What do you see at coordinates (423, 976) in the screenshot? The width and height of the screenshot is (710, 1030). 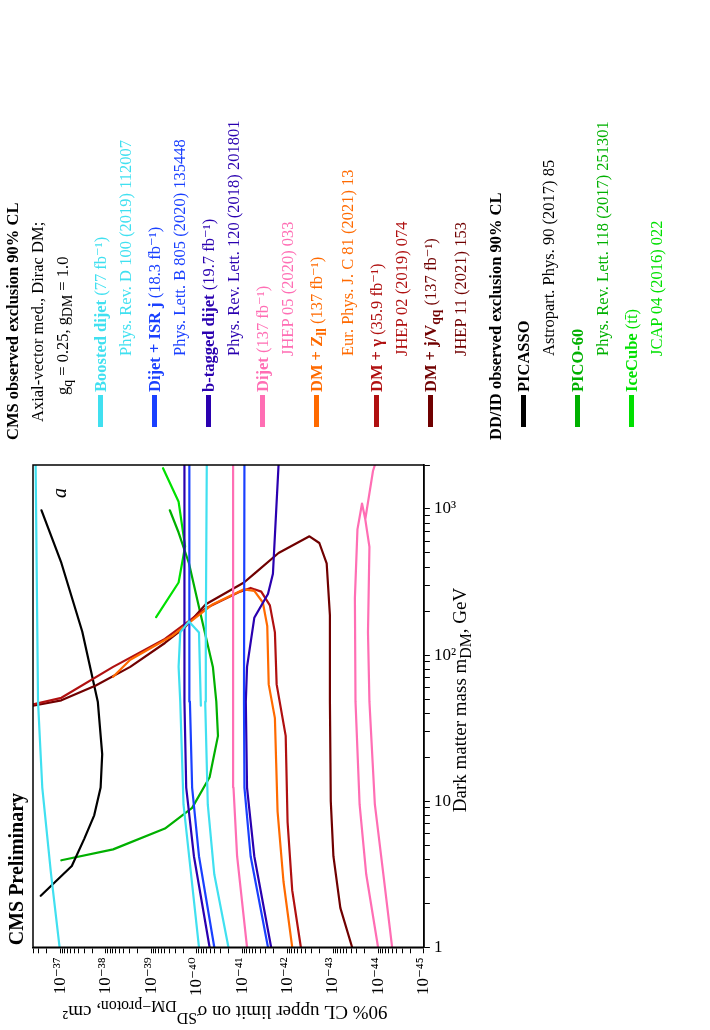 I see `x-tick-label: 10⁻⁴⁵` at bounding box center [423, 976].